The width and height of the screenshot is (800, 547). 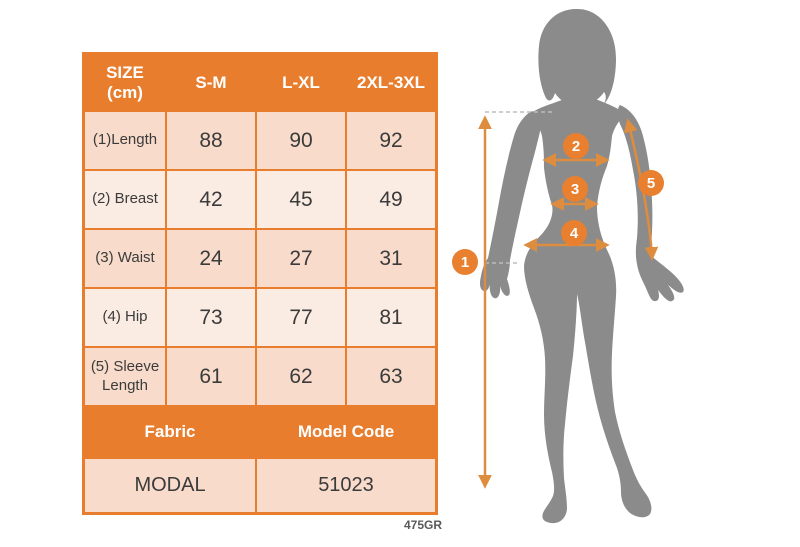 I want to click on fabric-value: MODAL, so click(x=170, y=485).